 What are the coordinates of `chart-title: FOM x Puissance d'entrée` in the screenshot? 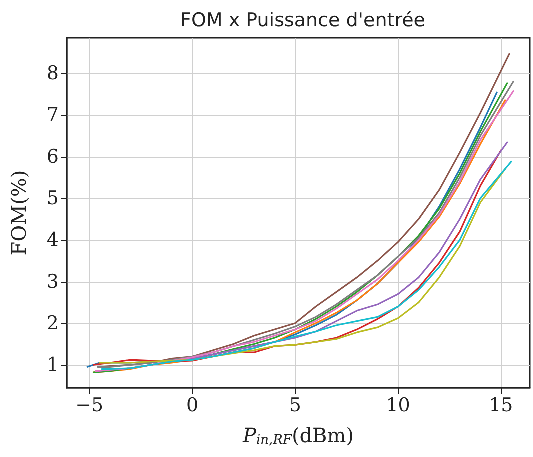 It's located at (303, 21).